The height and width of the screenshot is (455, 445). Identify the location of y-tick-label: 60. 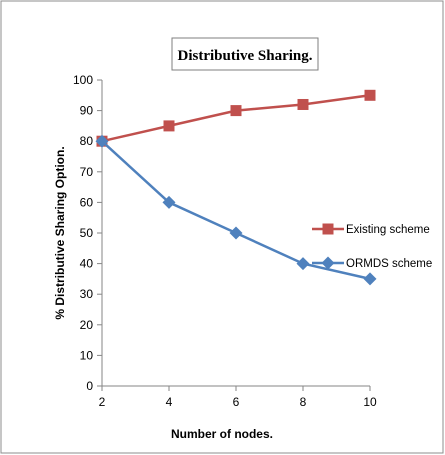
(87, 202).